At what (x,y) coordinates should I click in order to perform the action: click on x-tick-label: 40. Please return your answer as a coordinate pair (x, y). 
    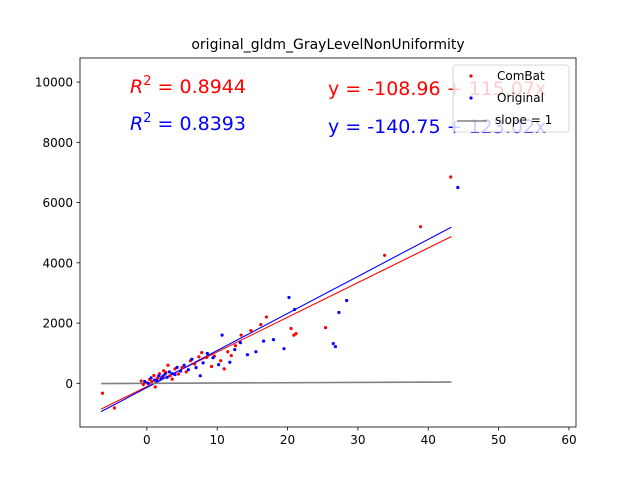
    Looking at the image, I should click on (428, 440).